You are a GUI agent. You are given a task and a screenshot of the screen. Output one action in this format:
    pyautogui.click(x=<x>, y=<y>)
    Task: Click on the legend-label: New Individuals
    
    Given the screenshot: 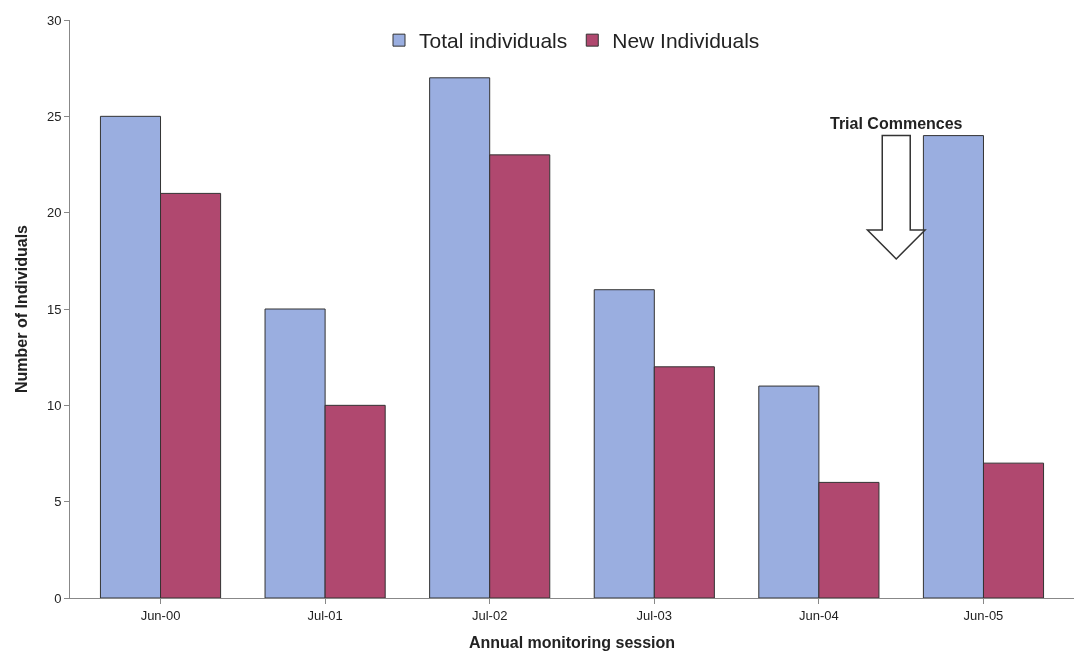 What is the action you would take?
    pyautogui.click(x=686, y=41)
    